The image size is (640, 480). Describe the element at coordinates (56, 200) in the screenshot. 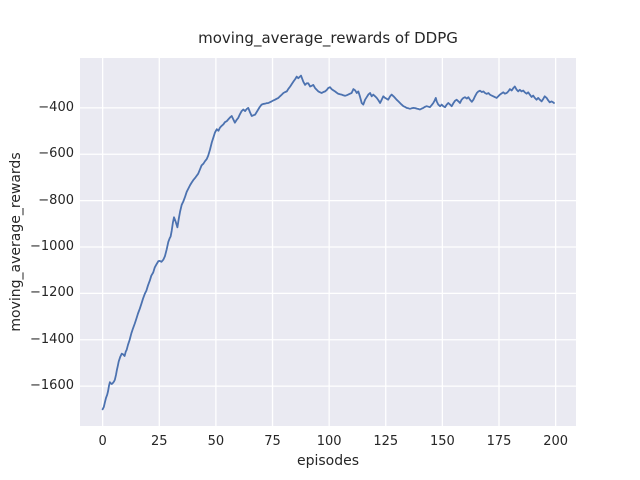

I see `y-tick-label: −800` at that location.